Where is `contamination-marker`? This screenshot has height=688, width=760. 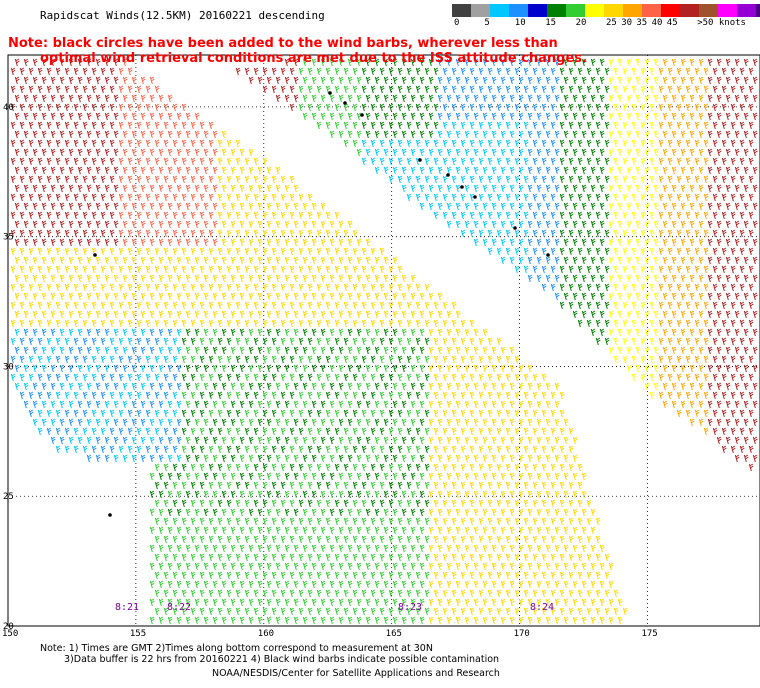
contamination-marker is located at coordinates (475, 197).